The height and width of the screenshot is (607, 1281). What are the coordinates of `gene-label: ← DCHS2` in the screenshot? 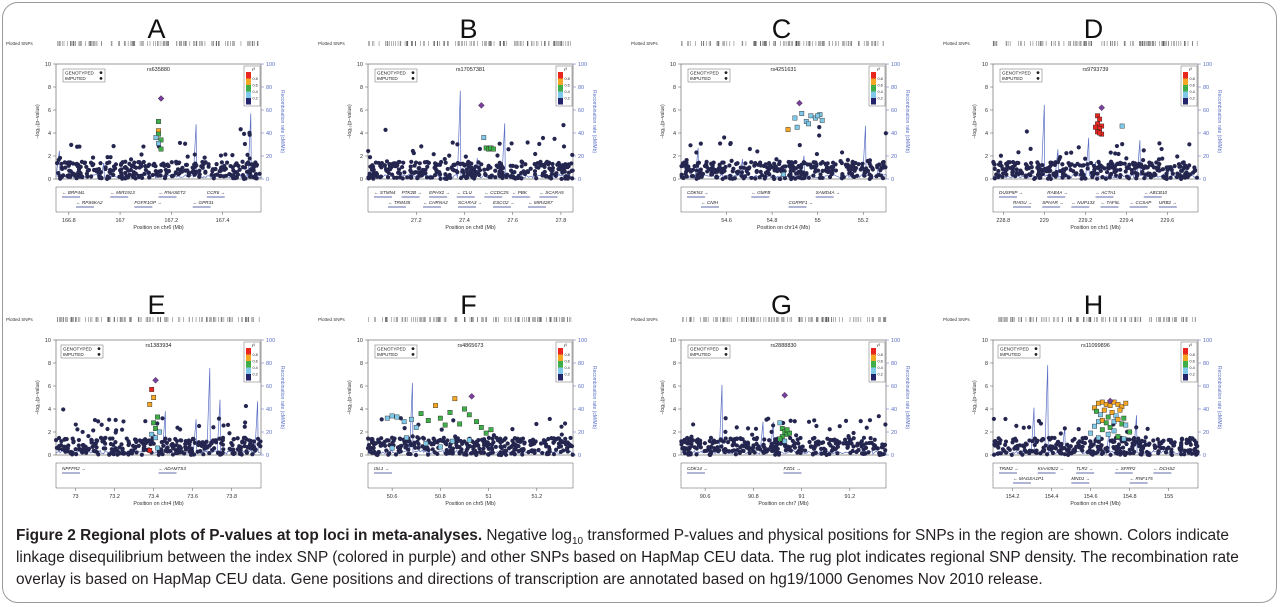 It's located at (1164, 468).